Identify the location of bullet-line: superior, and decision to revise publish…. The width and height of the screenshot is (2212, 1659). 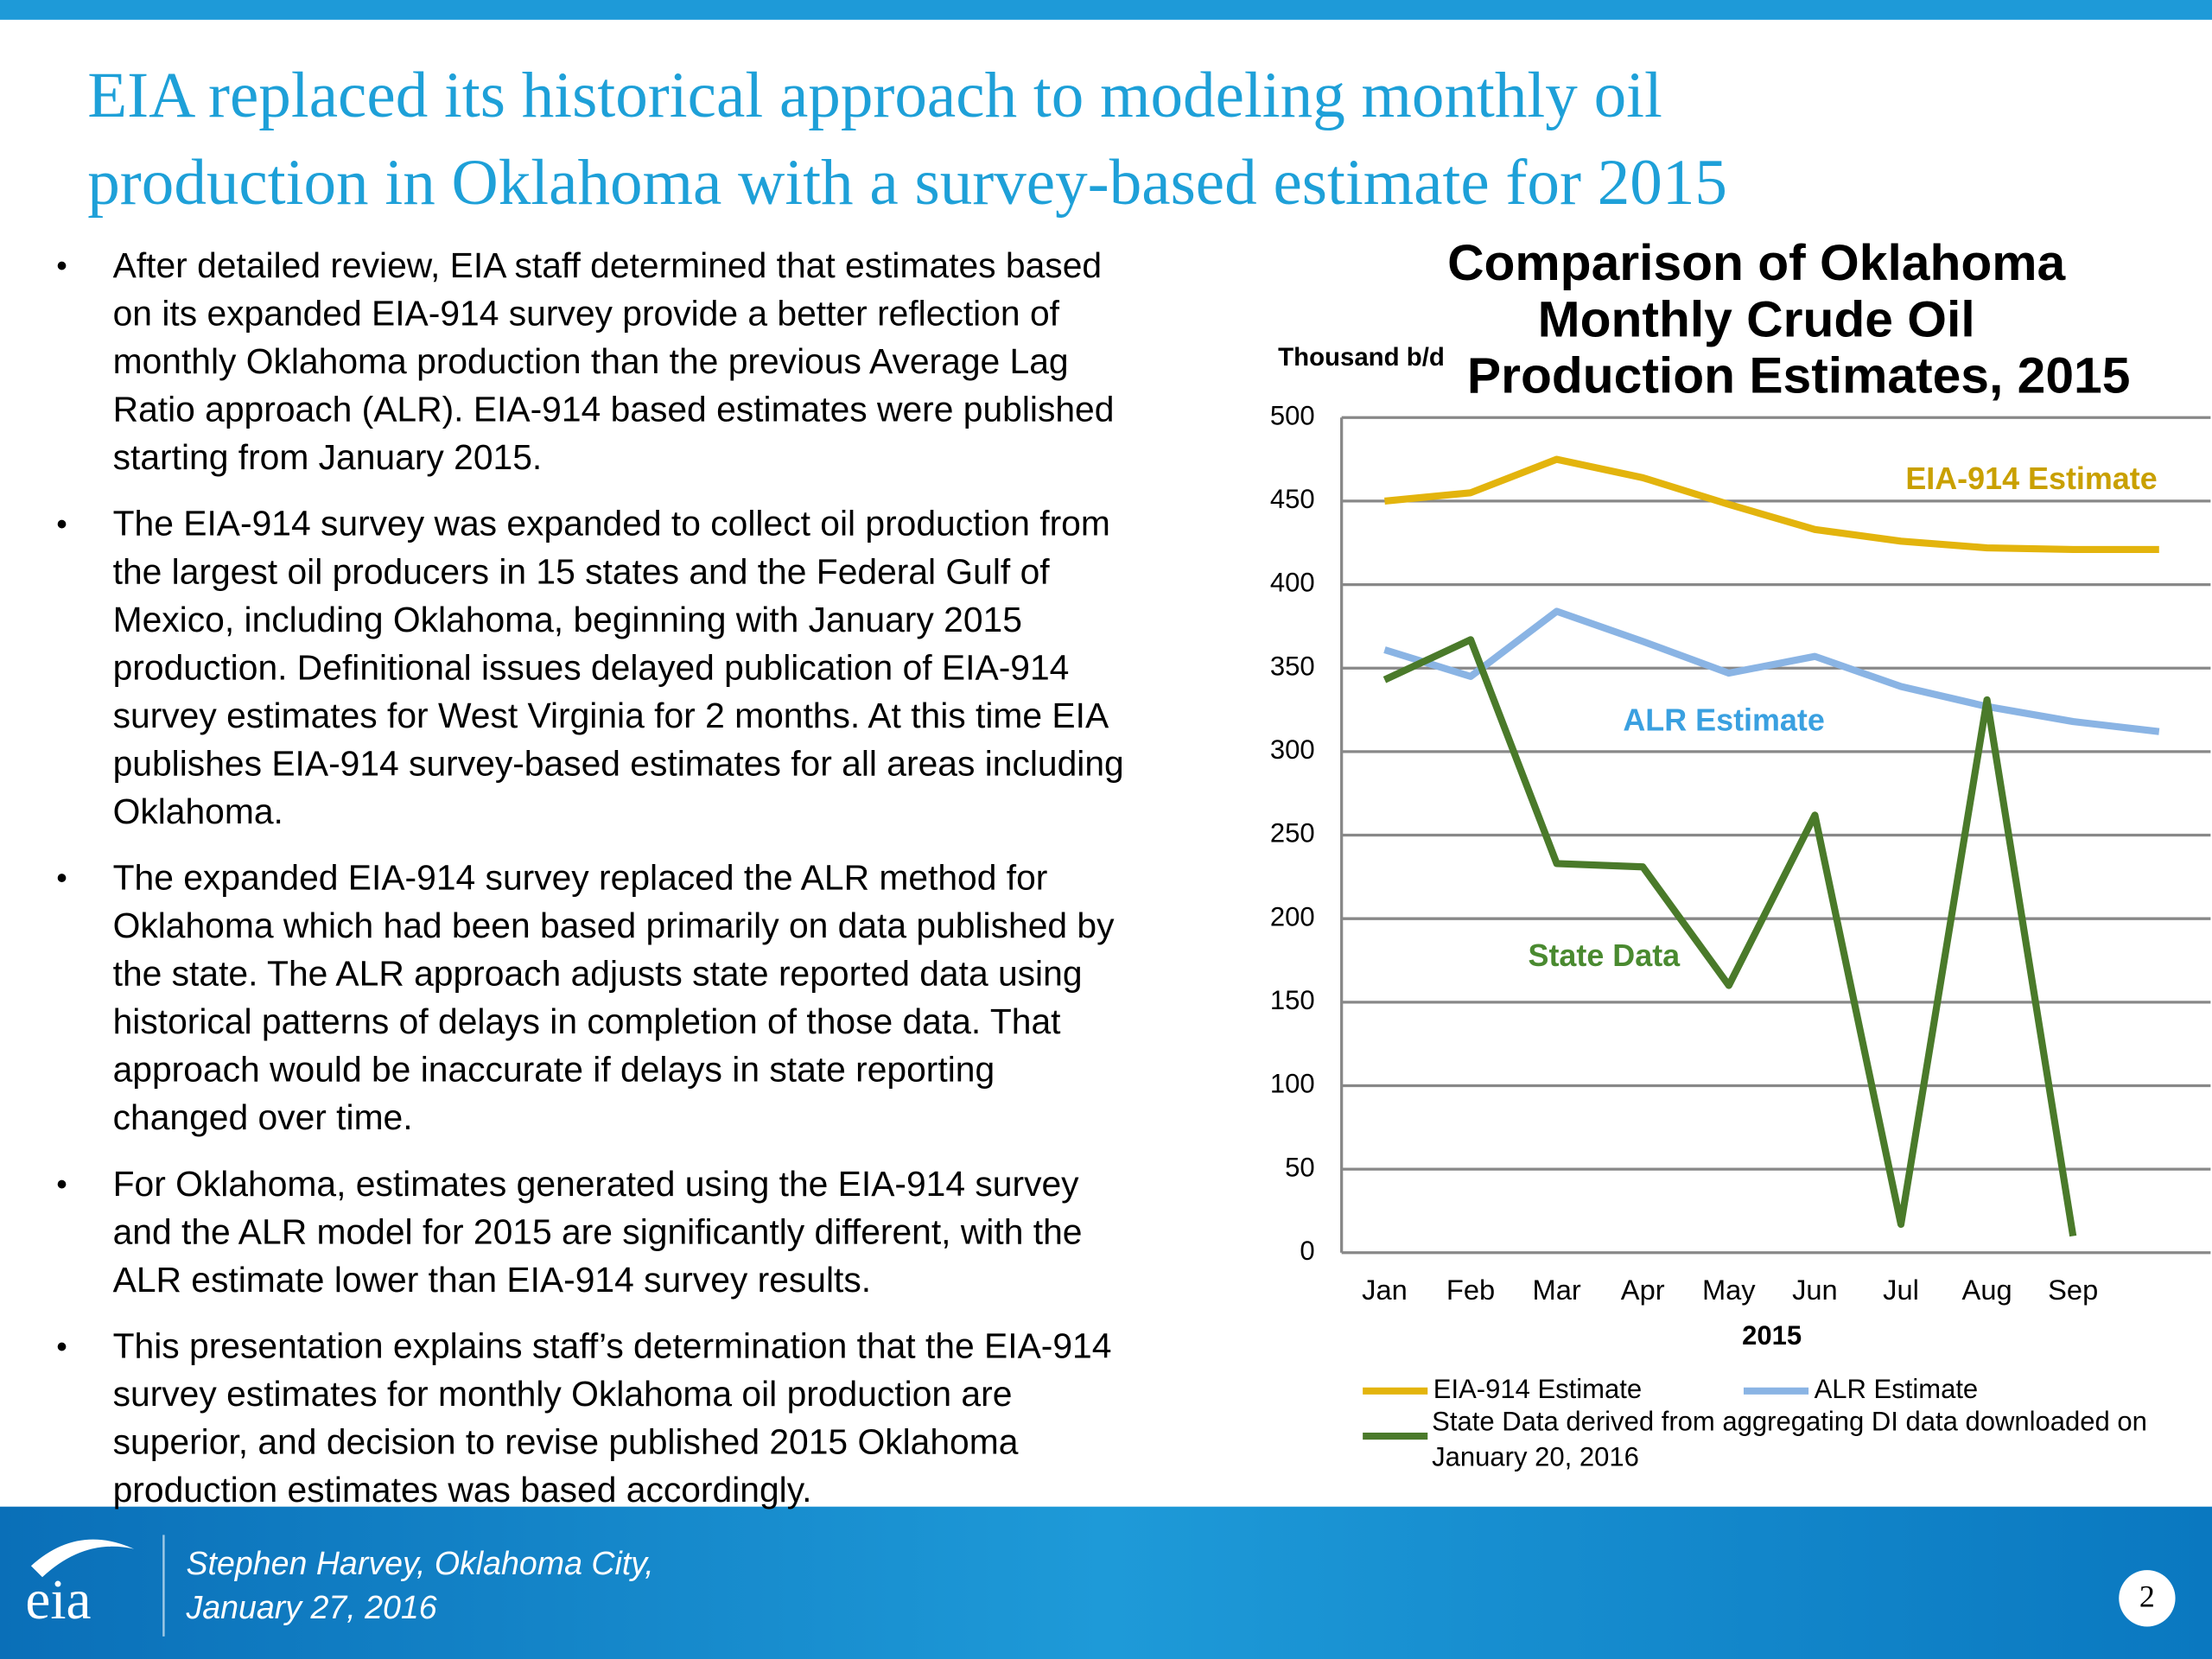
(566, 1442).